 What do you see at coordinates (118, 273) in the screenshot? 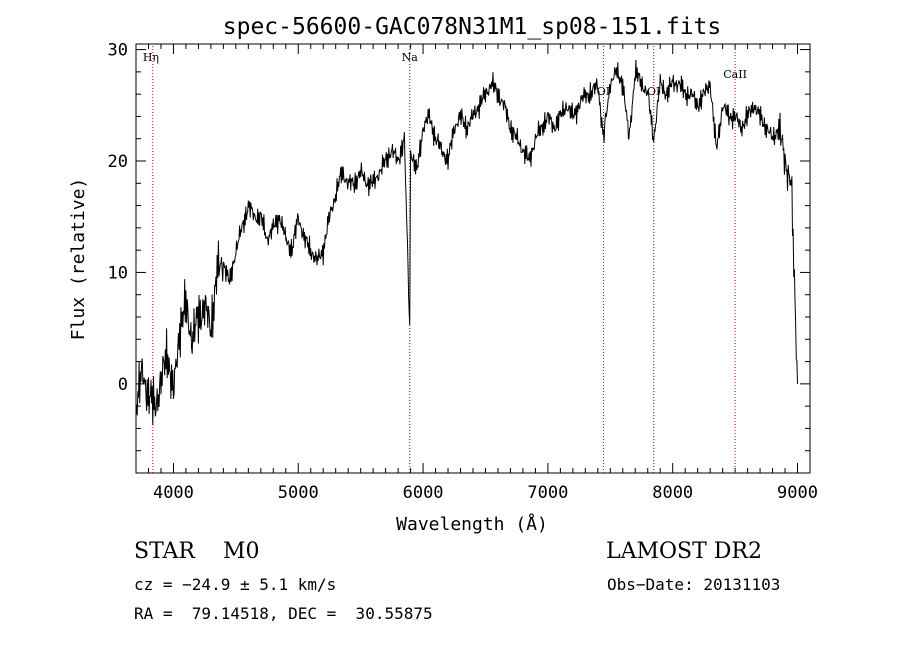
I see `y-tick-label: 10` at bounding box center [118, 273].